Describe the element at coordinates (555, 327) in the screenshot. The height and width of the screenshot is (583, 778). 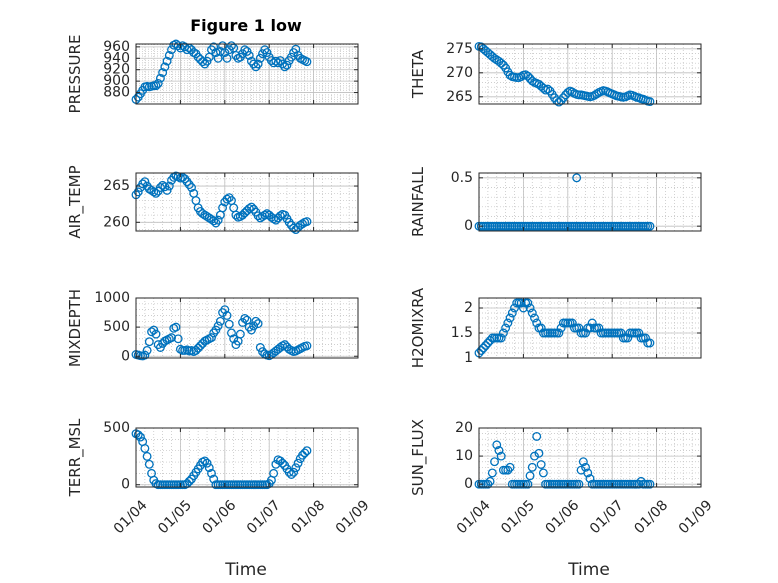
I see `subplot-6: 1 1.5 2 H2OMIXRA` at that location.